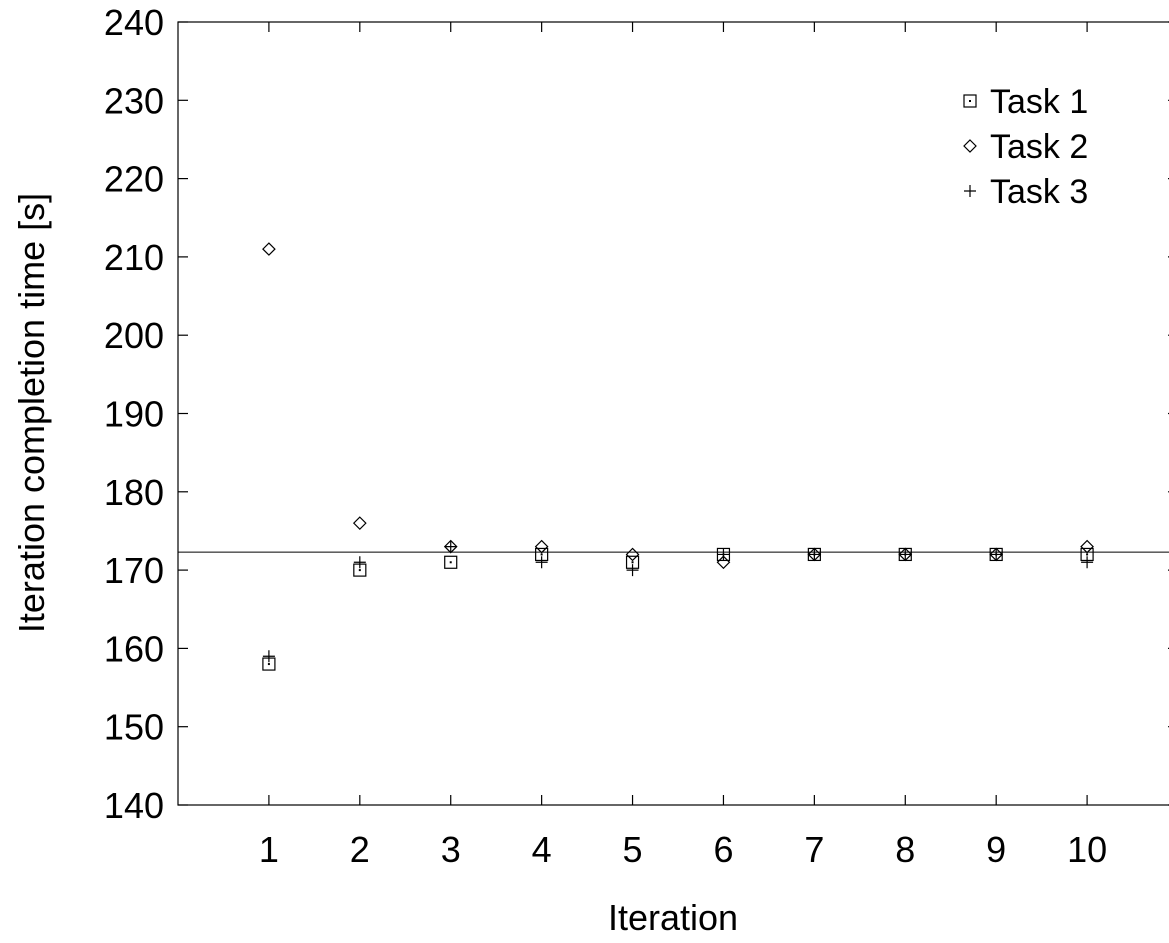 This screenshot has height=943, width=1169. I want to click on y-tick-label: 190, so click(134, 414).